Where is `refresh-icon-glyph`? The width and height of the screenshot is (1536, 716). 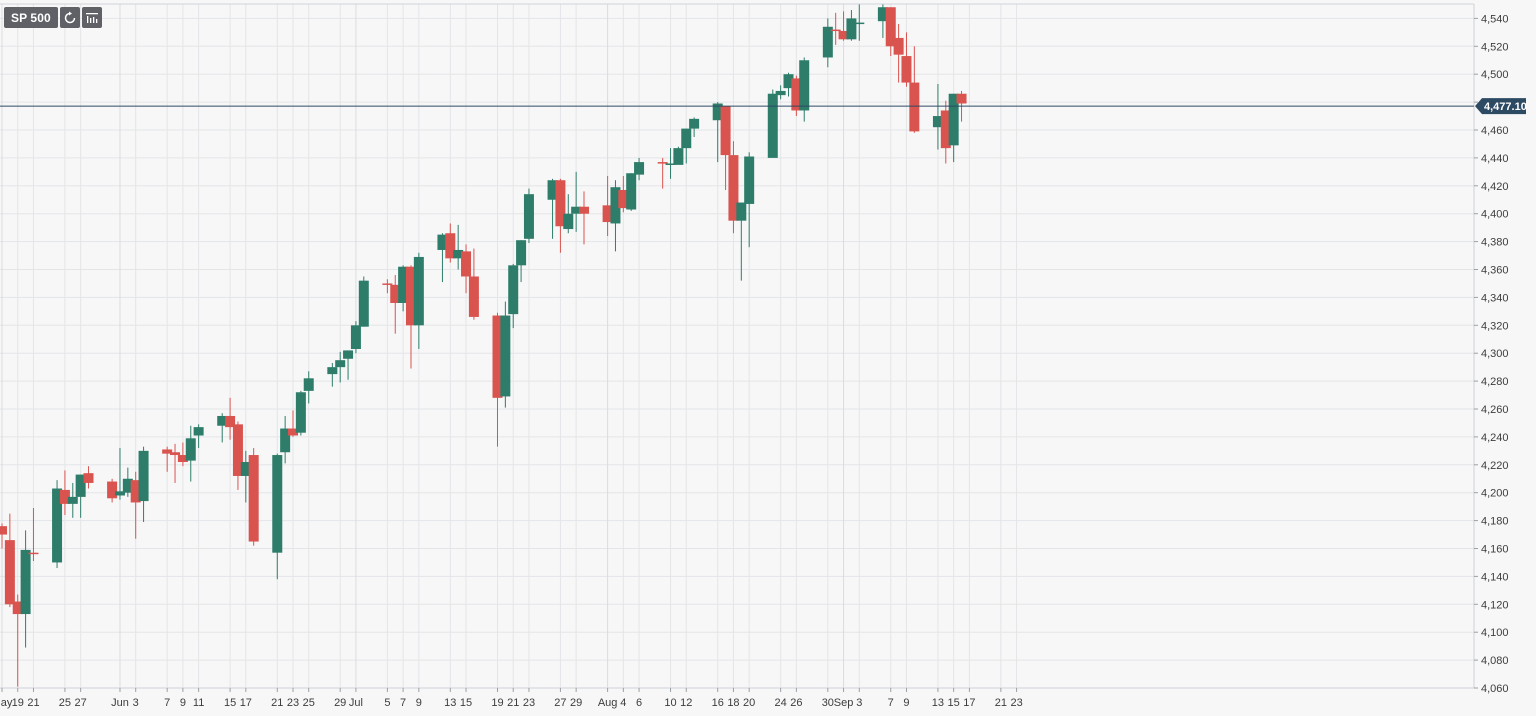
refresh-icon-glyph is located at coordinates (69, 17).